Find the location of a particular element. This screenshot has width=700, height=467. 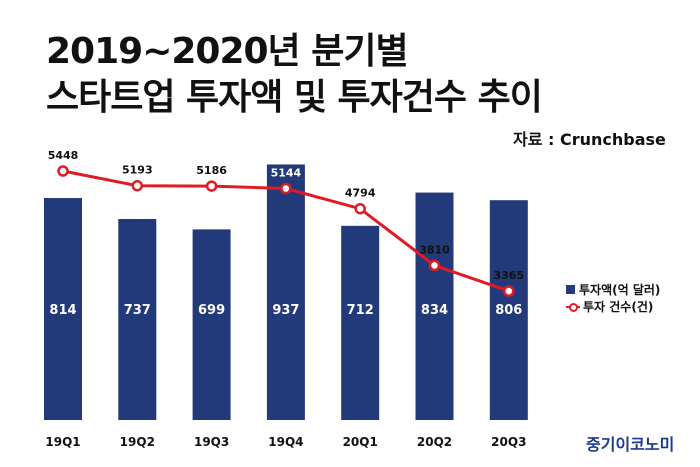

count-point-19Q2 is located at coordinates (137, 185).